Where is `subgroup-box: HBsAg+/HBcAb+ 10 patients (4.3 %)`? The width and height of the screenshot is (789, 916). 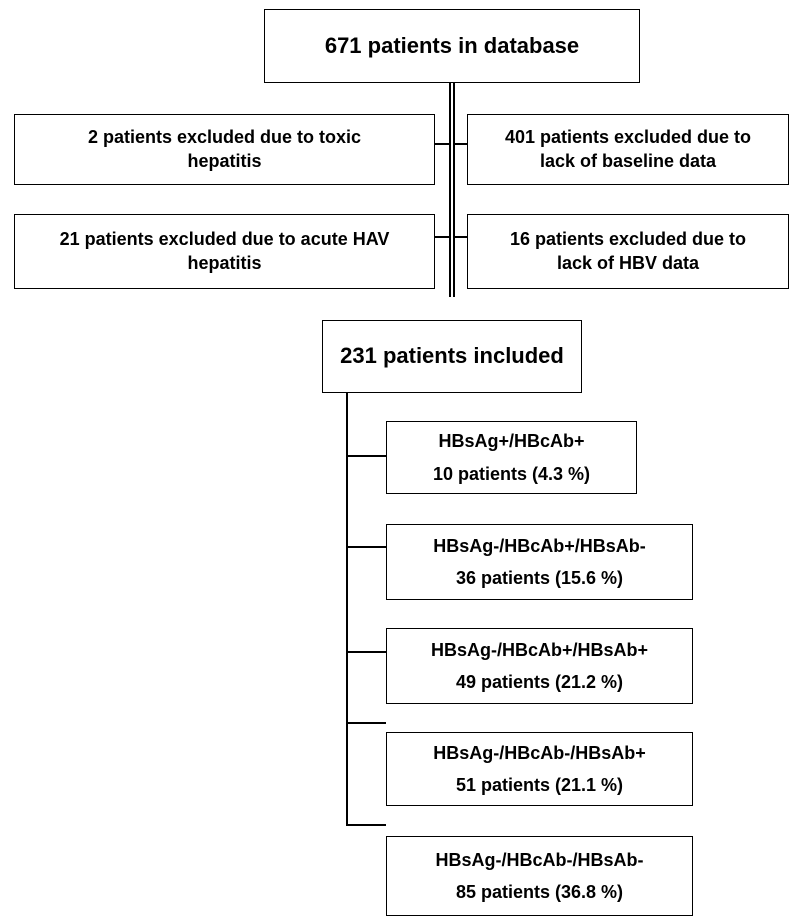 subgroup-box: HBsAg+/HBcAb+ 10 patients (4.3 %) is located at coordinates (511, 457).